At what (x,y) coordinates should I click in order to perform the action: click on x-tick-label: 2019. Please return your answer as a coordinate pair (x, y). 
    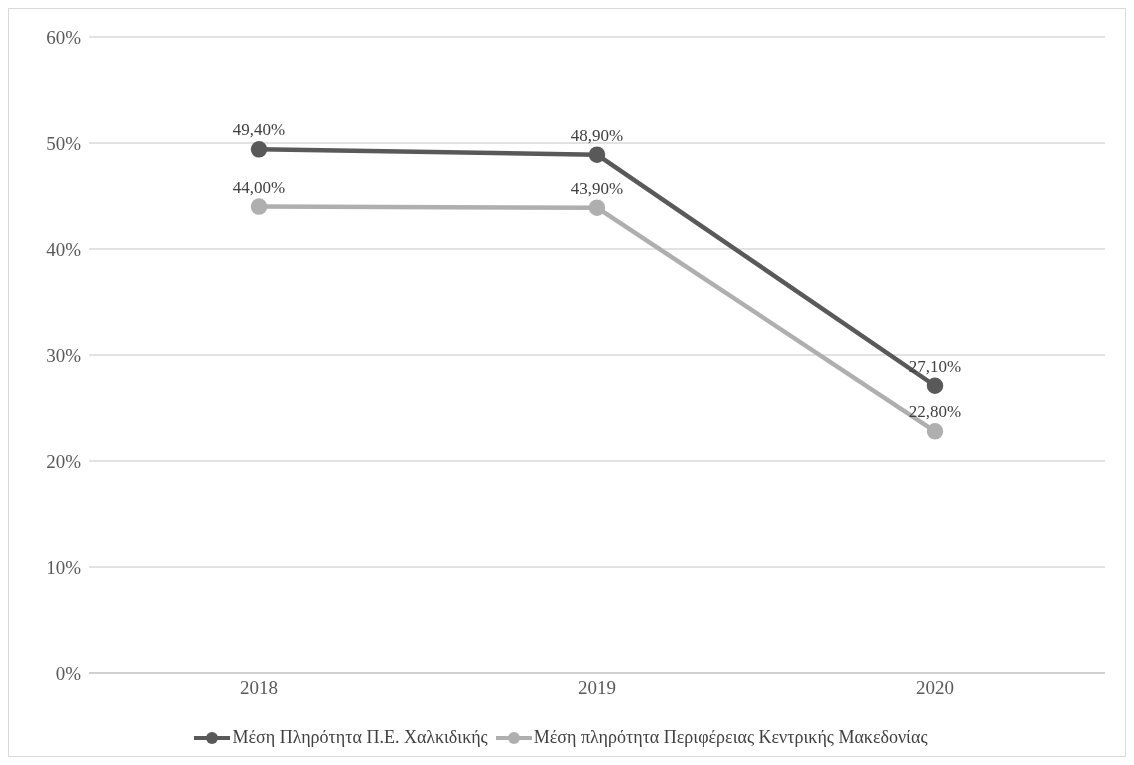
    Looking at the image, I should click on (597, 688).